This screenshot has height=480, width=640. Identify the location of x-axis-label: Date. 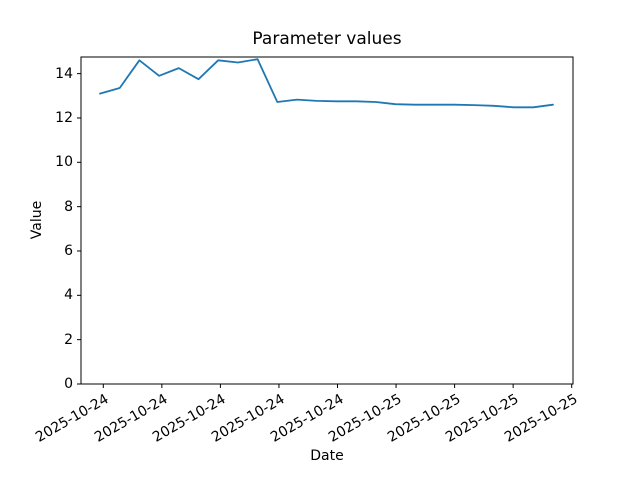
(327, 456).